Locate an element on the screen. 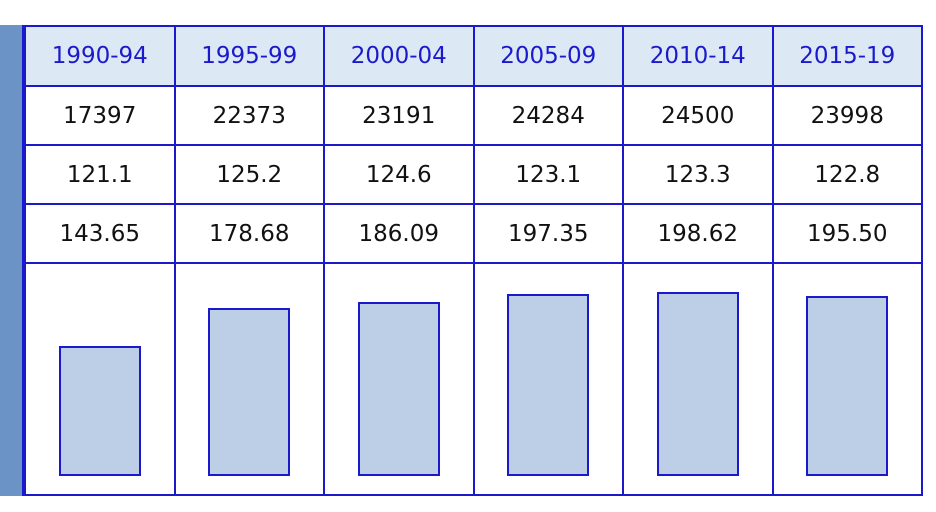  table-cell: 23998 is located at coordinates (847, 115).